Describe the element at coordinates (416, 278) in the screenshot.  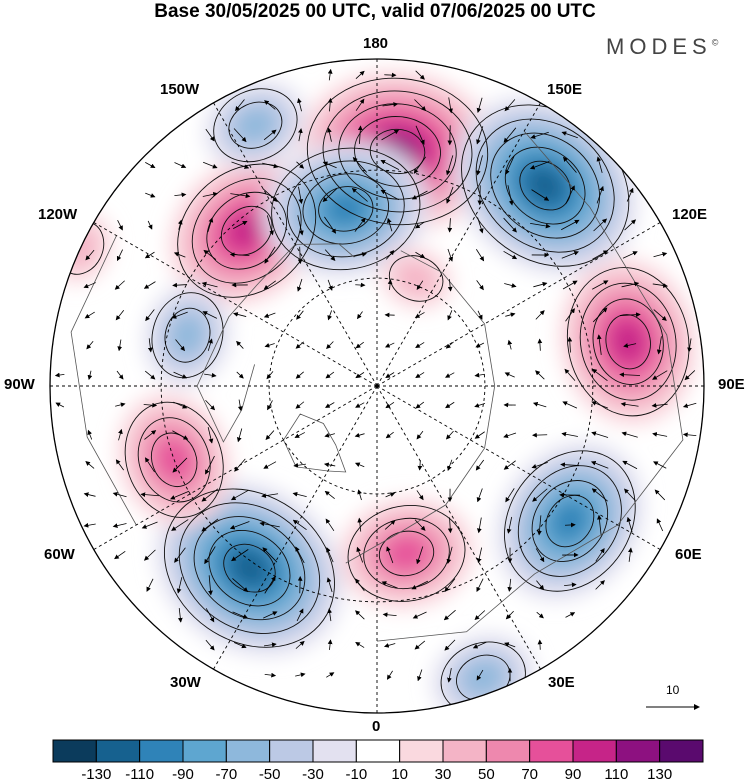
I see `anomaly-region` at that location.